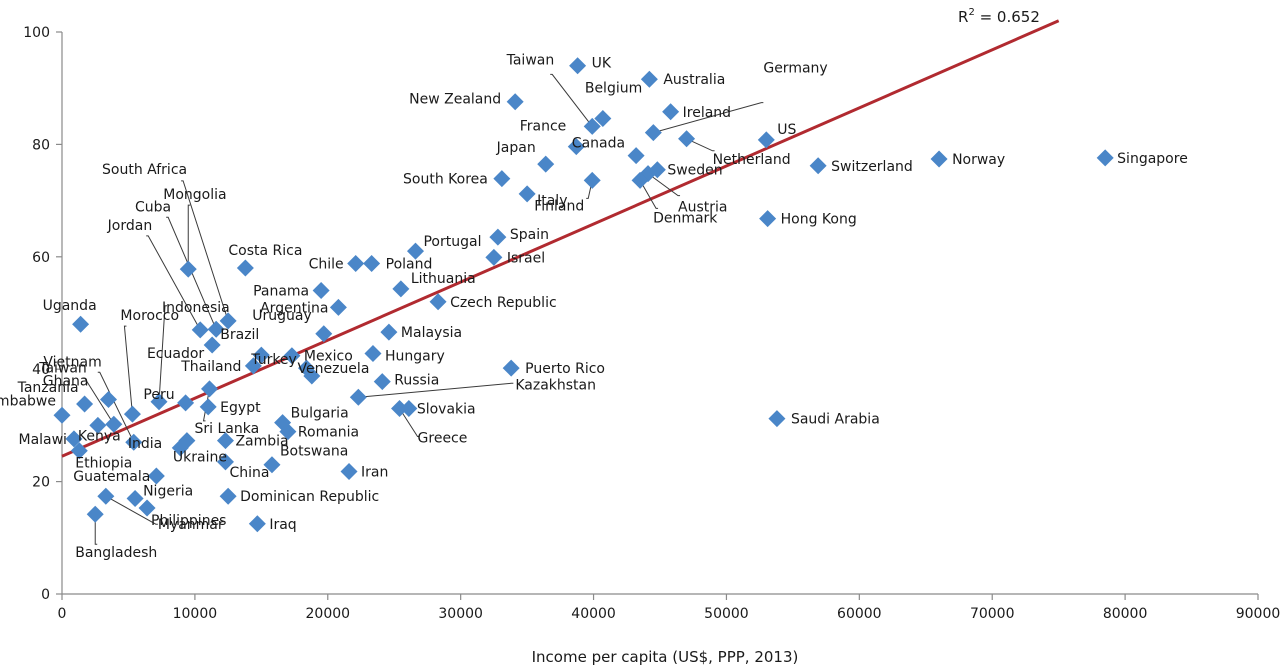 This screenshot has width=1281, height=670. Describe the element at coordinates (180, 448) in the screenshot. I see `point-india` at that location.